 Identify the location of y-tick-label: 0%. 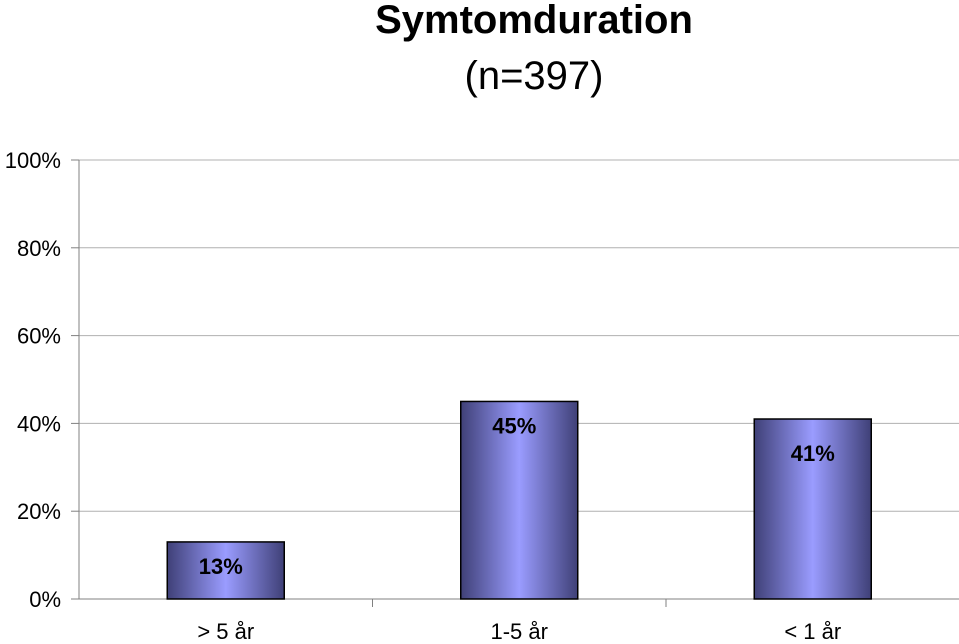
(45, 599).